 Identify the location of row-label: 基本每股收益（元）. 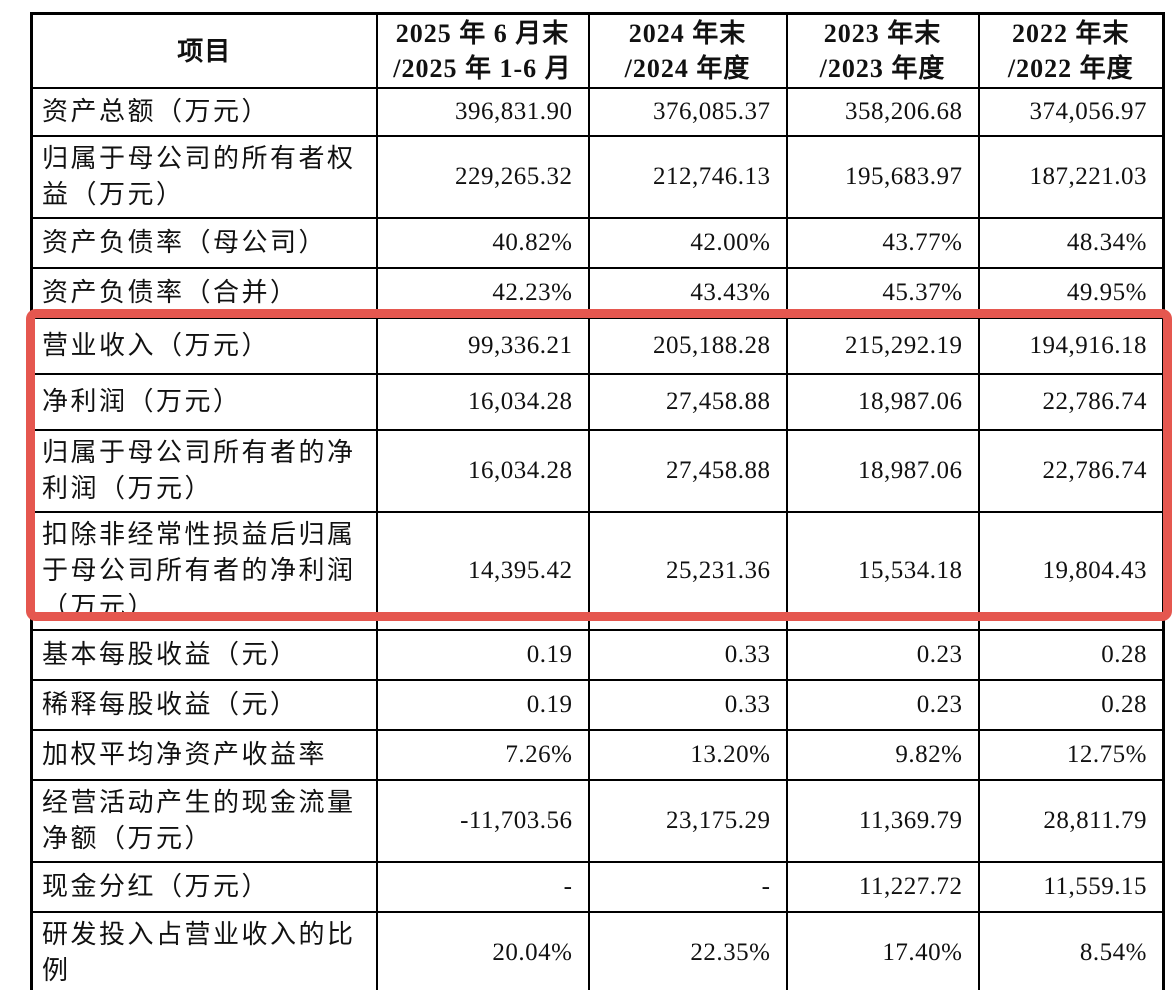
(204, 654).